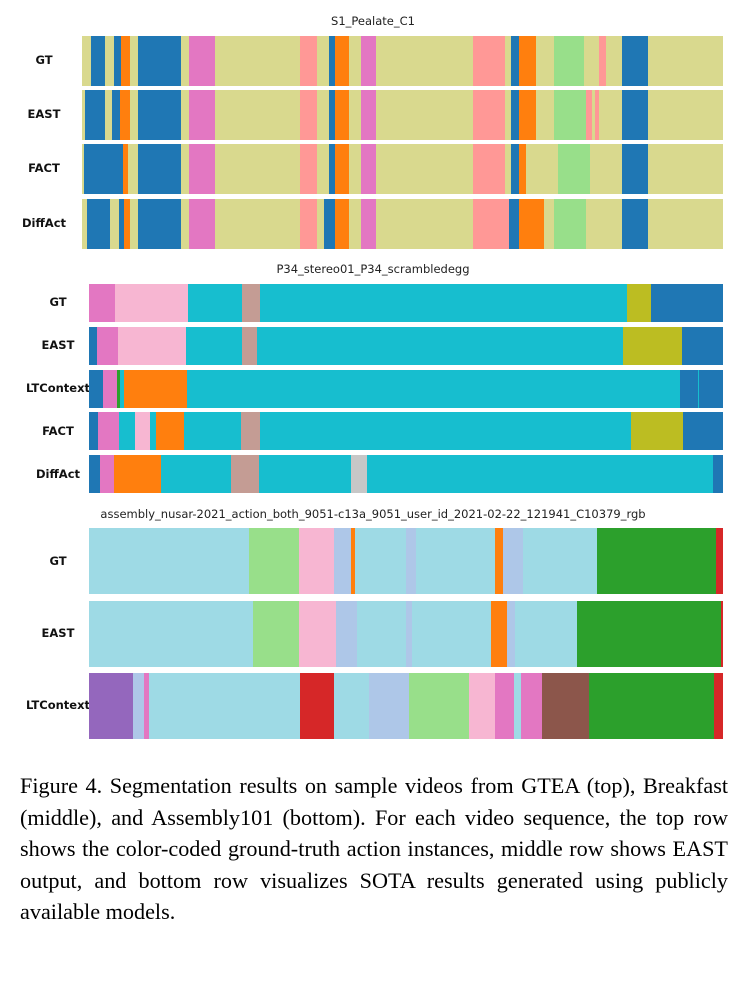  What do you see at coordinates (373, 269) in the screenshot?
I see `panel-title-breakfast: P34_stereo01_P34_scrambledegg` at bounding box center [373, 269].